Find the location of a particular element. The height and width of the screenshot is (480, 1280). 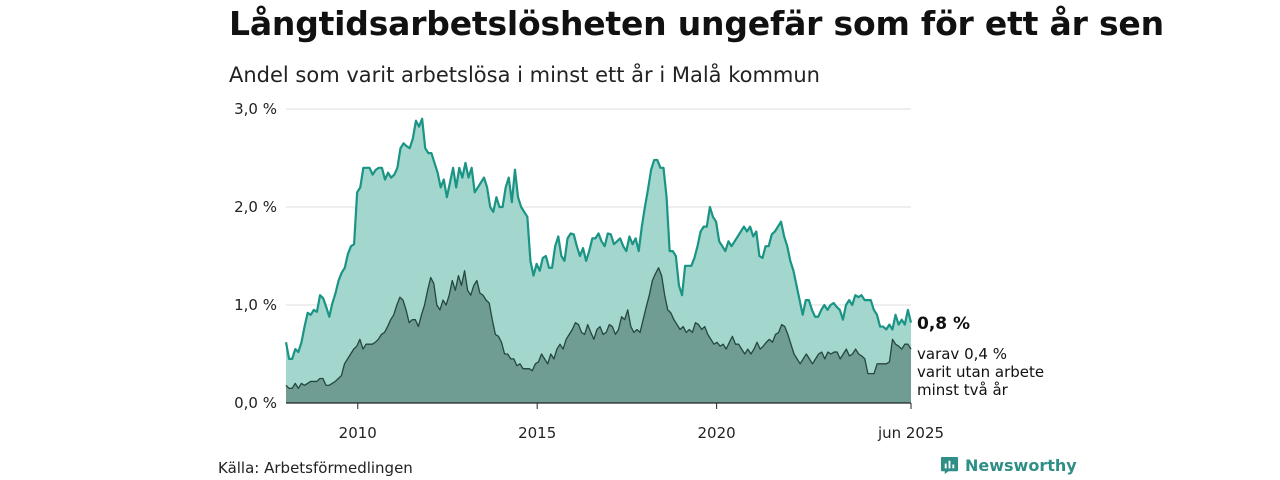

series2-description-line1: varit utan arbete is located at coordinates (980, 372).